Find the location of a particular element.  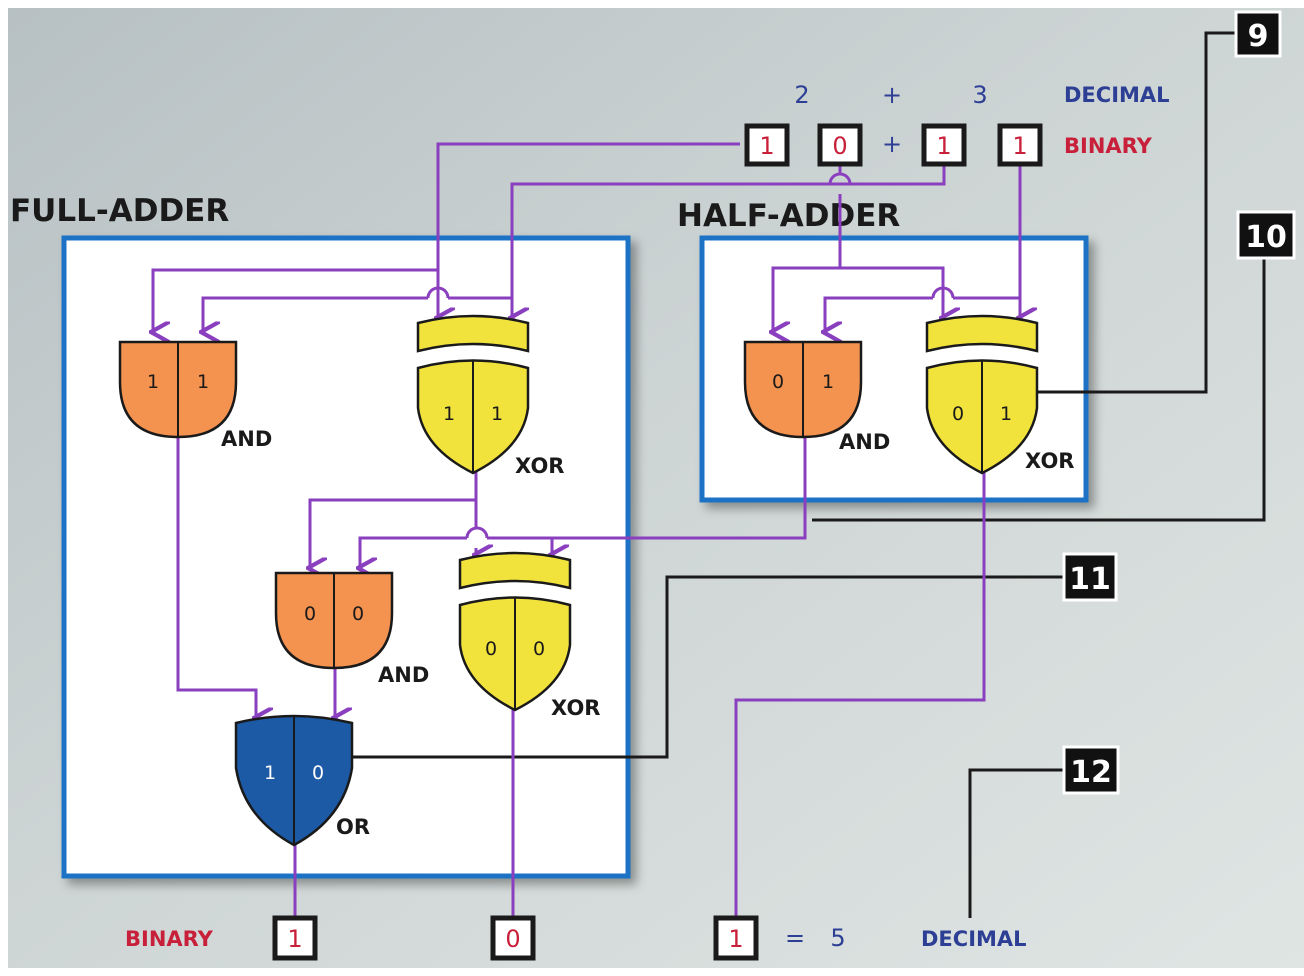

bit-box-b1 is located at coordinates (944, 145).